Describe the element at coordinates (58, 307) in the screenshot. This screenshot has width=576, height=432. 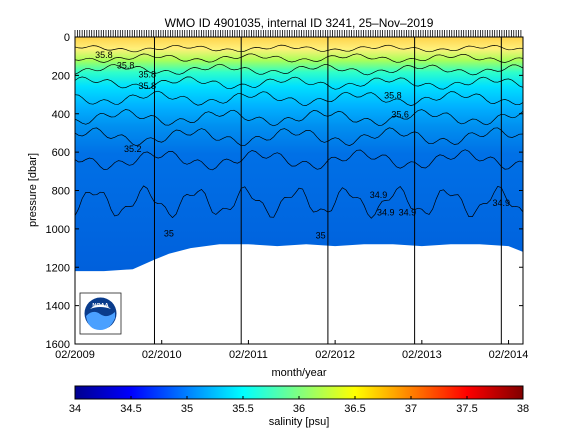
I see `y-tick-label: 1400` at that location.